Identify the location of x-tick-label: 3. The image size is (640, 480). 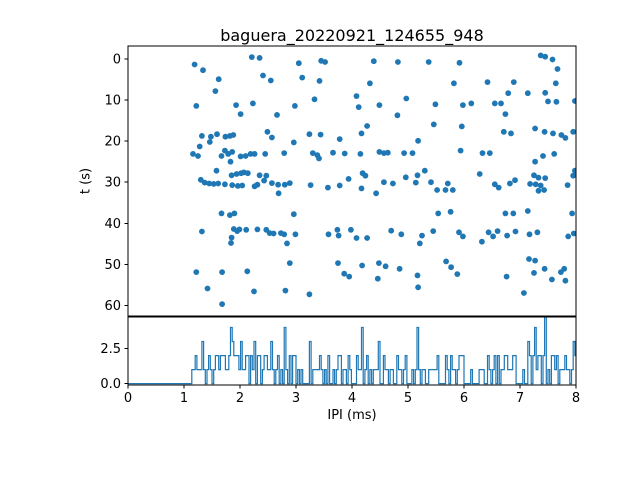
(296, 398).